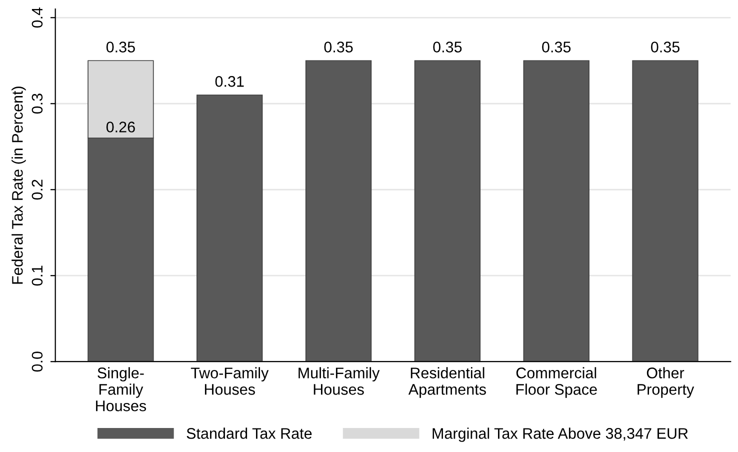  I want to click on y-tick-label: 0.4, so click(37, 17).